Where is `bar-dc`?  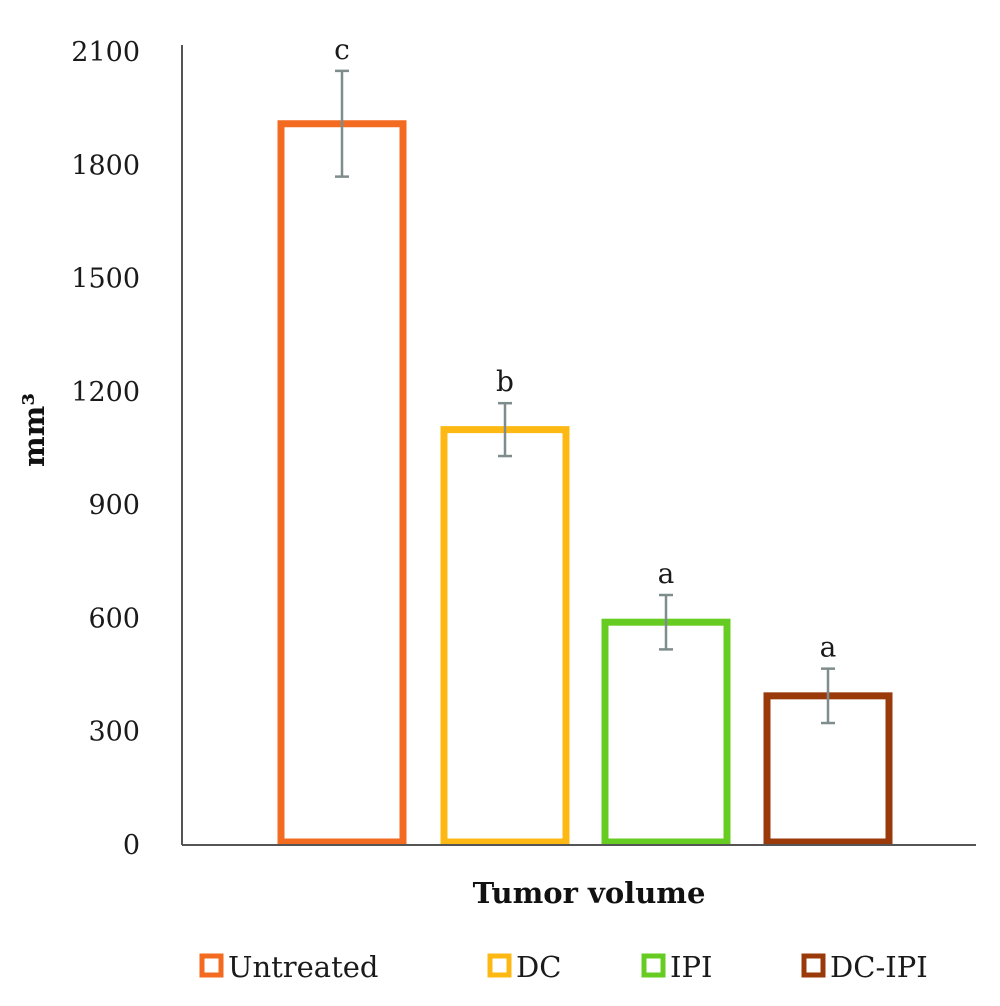
bar-dc is located at coordinates (505, 636).